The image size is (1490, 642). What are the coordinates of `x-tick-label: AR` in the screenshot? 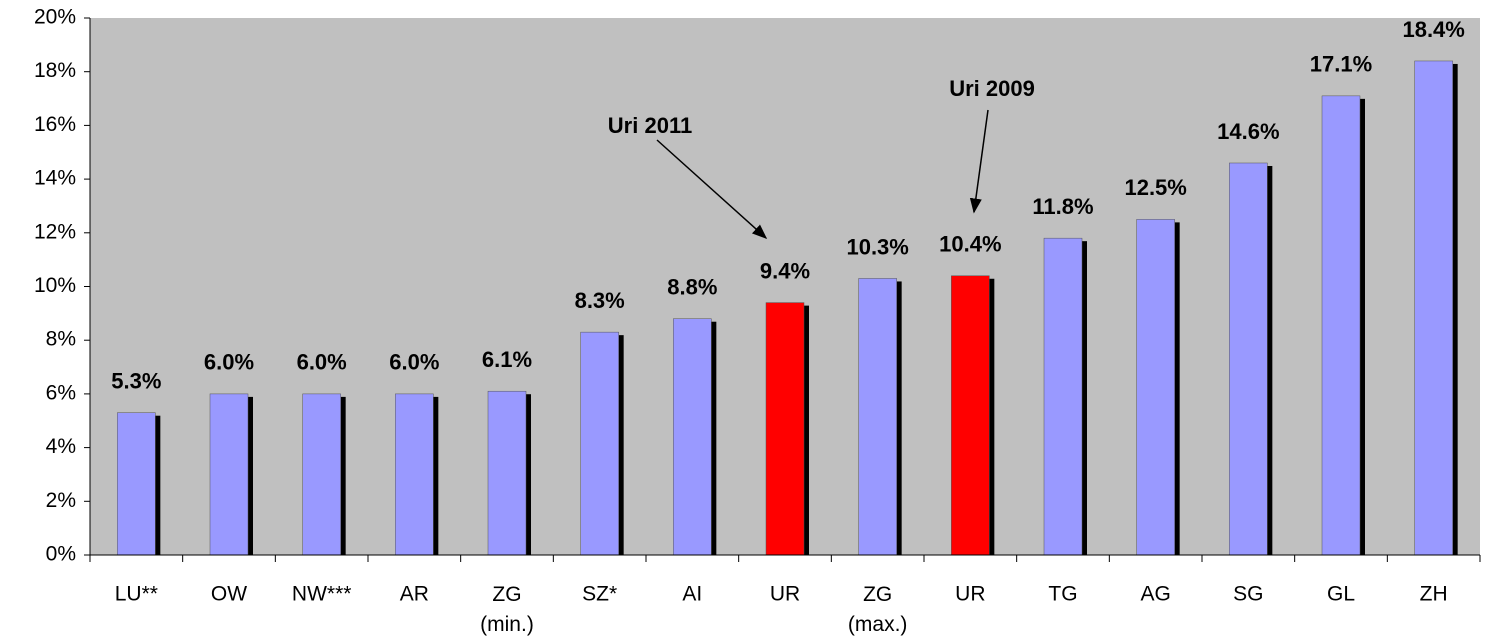 It's located at (414, 594).